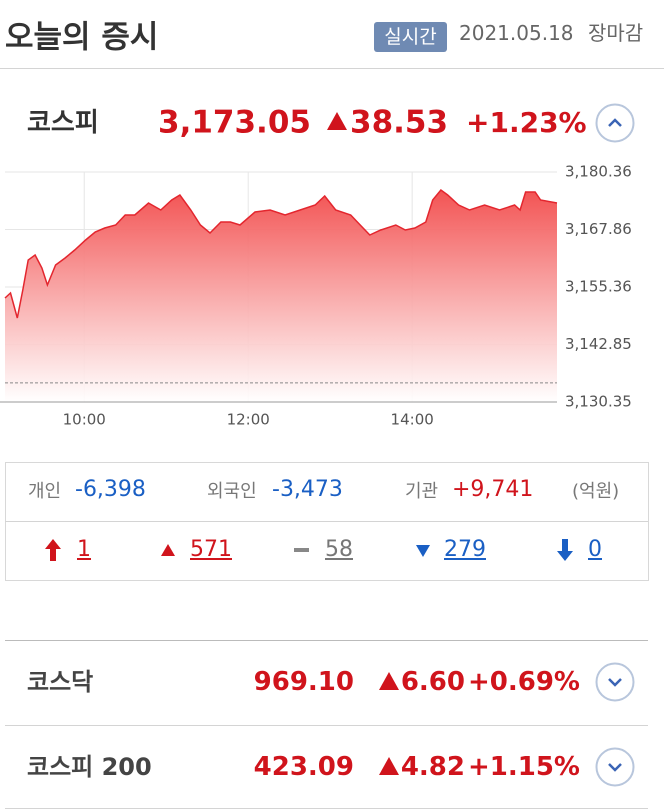 This screenshot has width=664, height=810. I want to click on investor-label: 외국인, so click(232, 491).